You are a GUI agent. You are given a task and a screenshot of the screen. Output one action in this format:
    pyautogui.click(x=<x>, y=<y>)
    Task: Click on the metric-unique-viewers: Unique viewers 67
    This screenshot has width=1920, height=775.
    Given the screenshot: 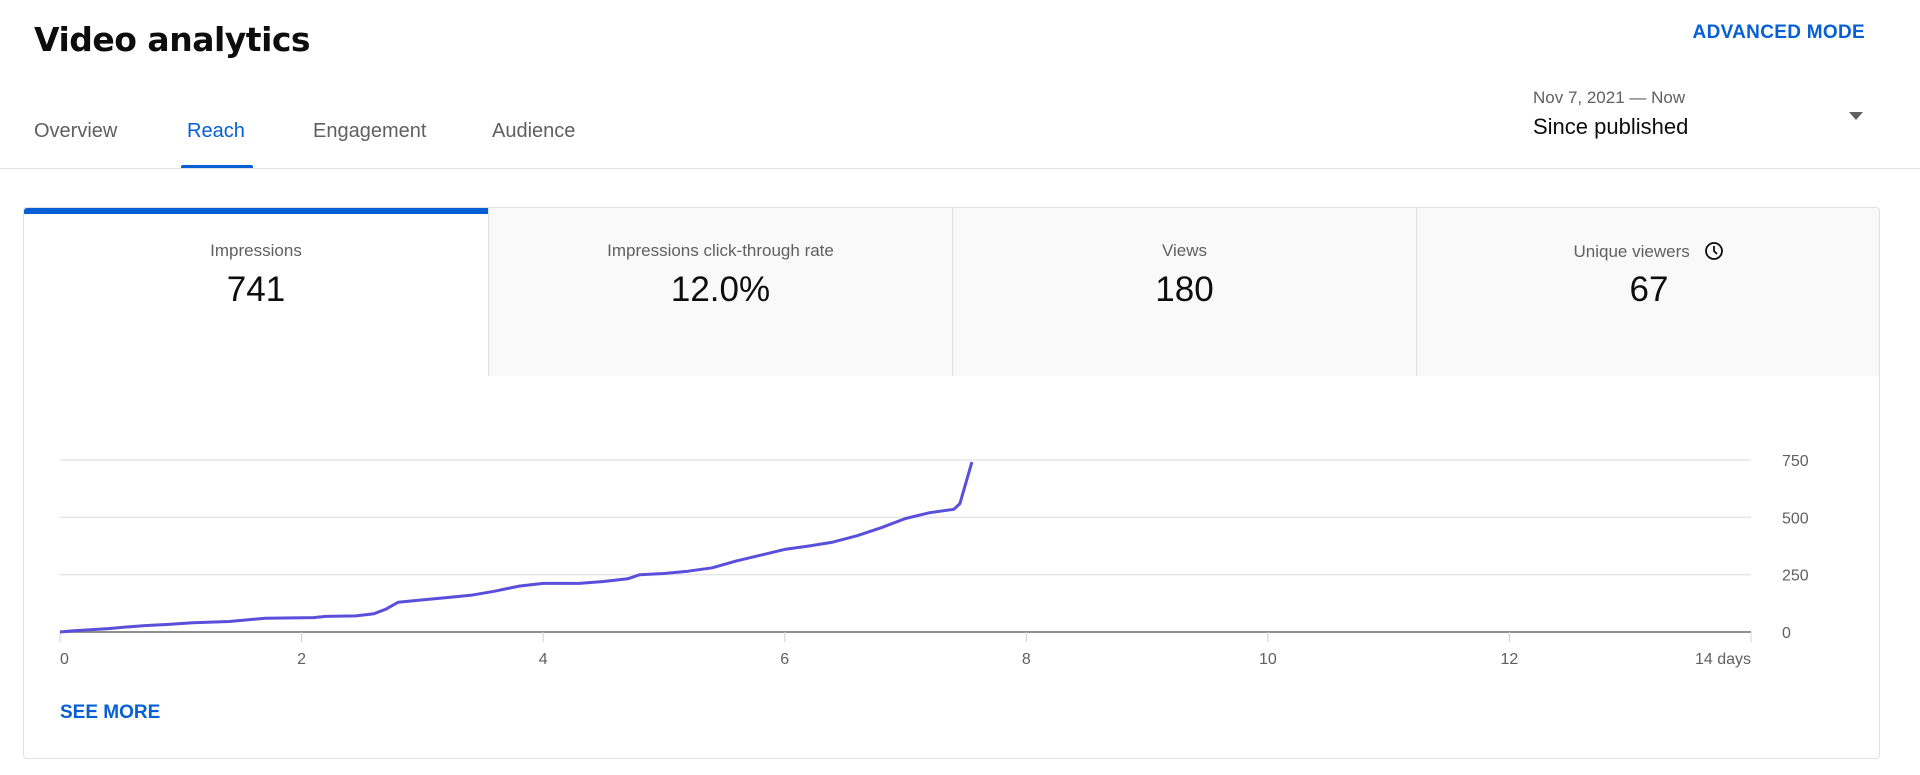 What is the action you would take?
    pyautogui.click(x=1647, y=292)
    